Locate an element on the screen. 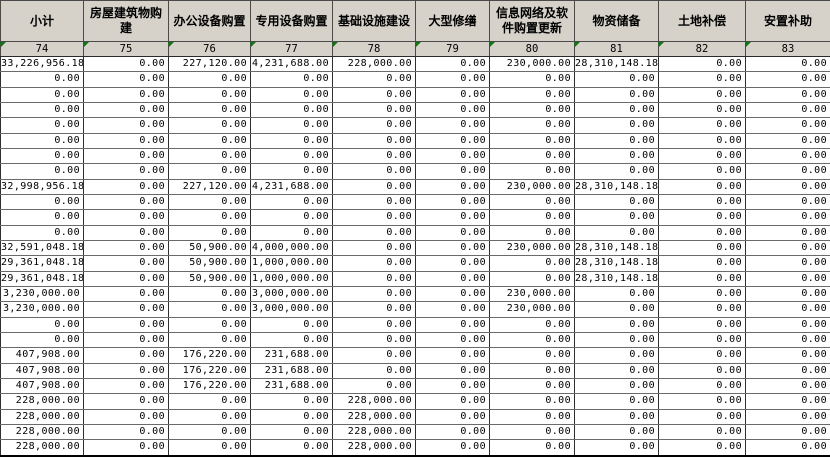 Image resolution: width=830 pixels, height=460 pixels. column-header-76: 办公设备购置 is located at coordinates (209, 21).